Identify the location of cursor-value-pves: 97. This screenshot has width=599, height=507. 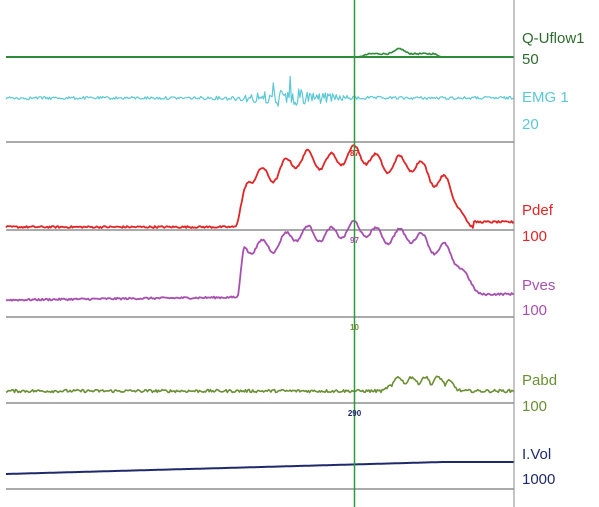
(354, 240).